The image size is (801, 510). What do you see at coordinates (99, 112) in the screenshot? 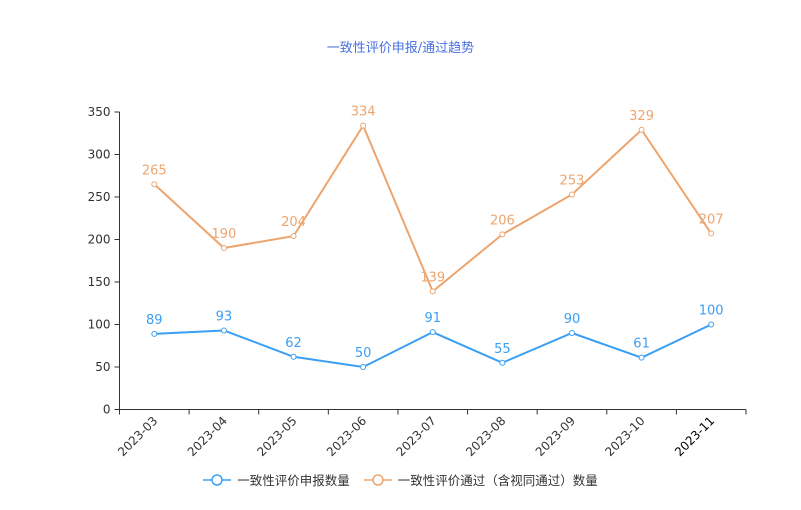
I see `y-tick-label: 350` at bounding box center [99, 112].